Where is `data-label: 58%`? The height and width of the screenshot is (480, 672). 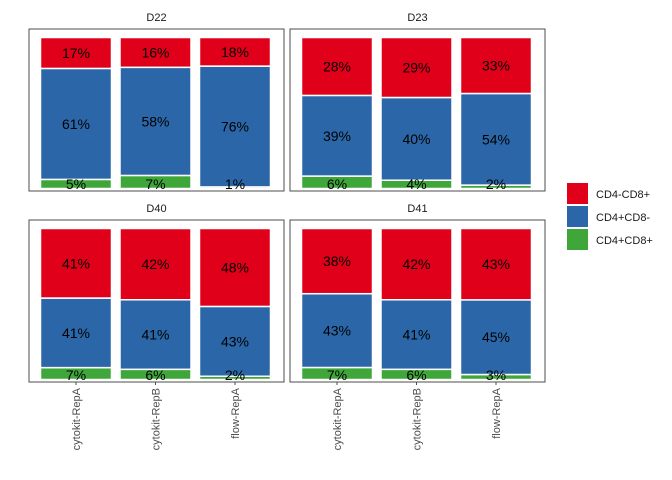 data-label: 58% is located at coordinates (155, 121).